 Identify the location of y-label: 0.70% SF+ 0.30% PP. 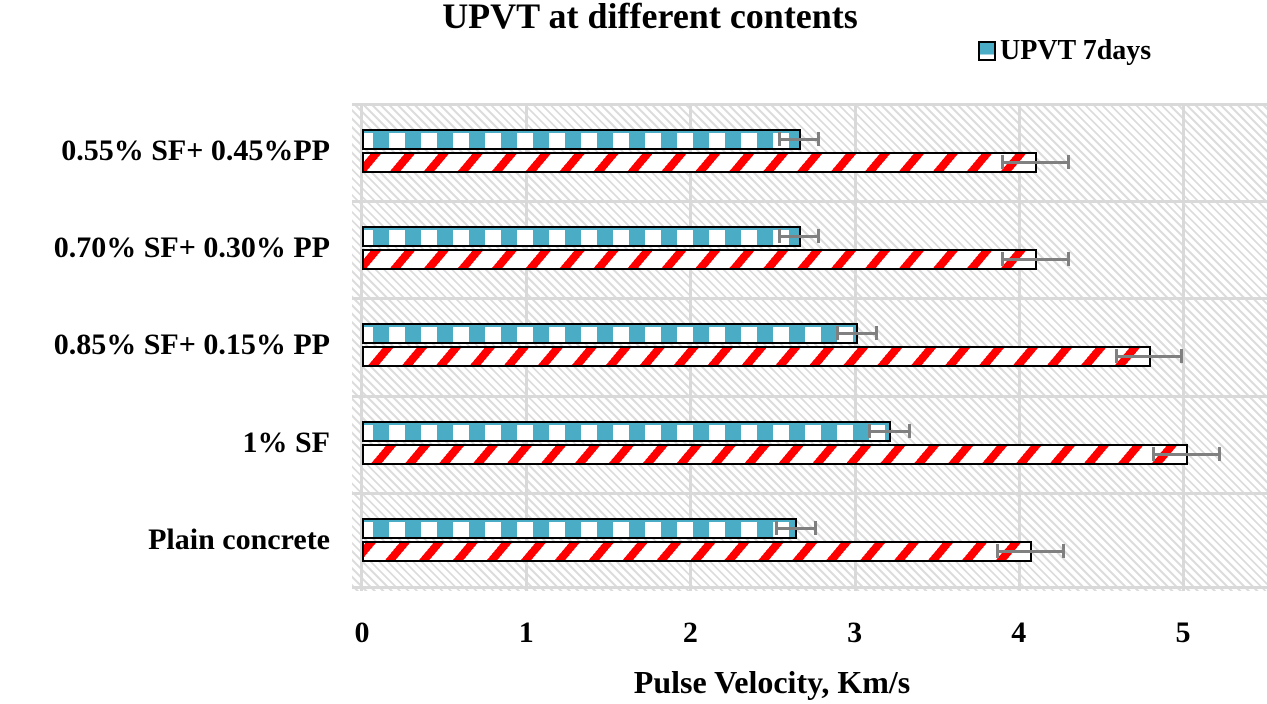
(191, 248).